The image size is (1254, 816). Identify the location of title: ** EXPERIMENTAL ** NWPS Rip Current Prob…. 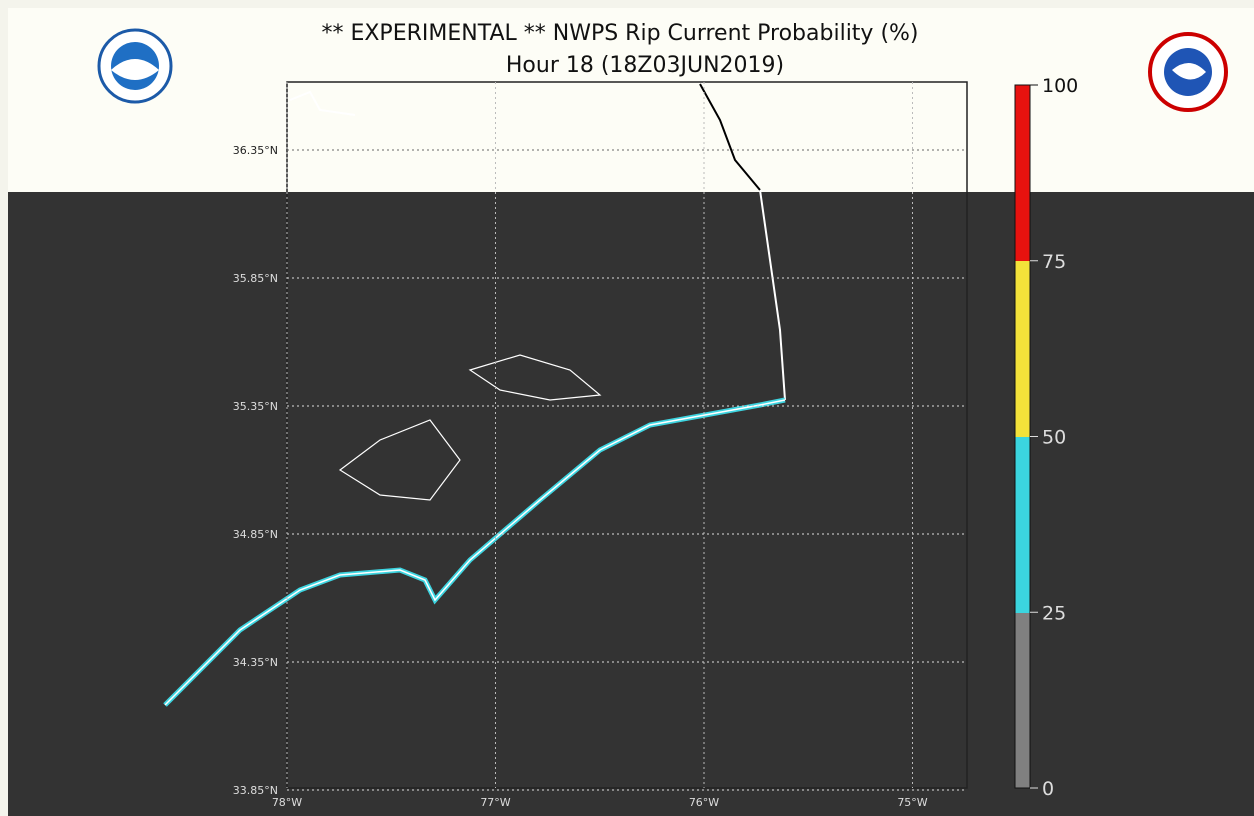
(619, 33).